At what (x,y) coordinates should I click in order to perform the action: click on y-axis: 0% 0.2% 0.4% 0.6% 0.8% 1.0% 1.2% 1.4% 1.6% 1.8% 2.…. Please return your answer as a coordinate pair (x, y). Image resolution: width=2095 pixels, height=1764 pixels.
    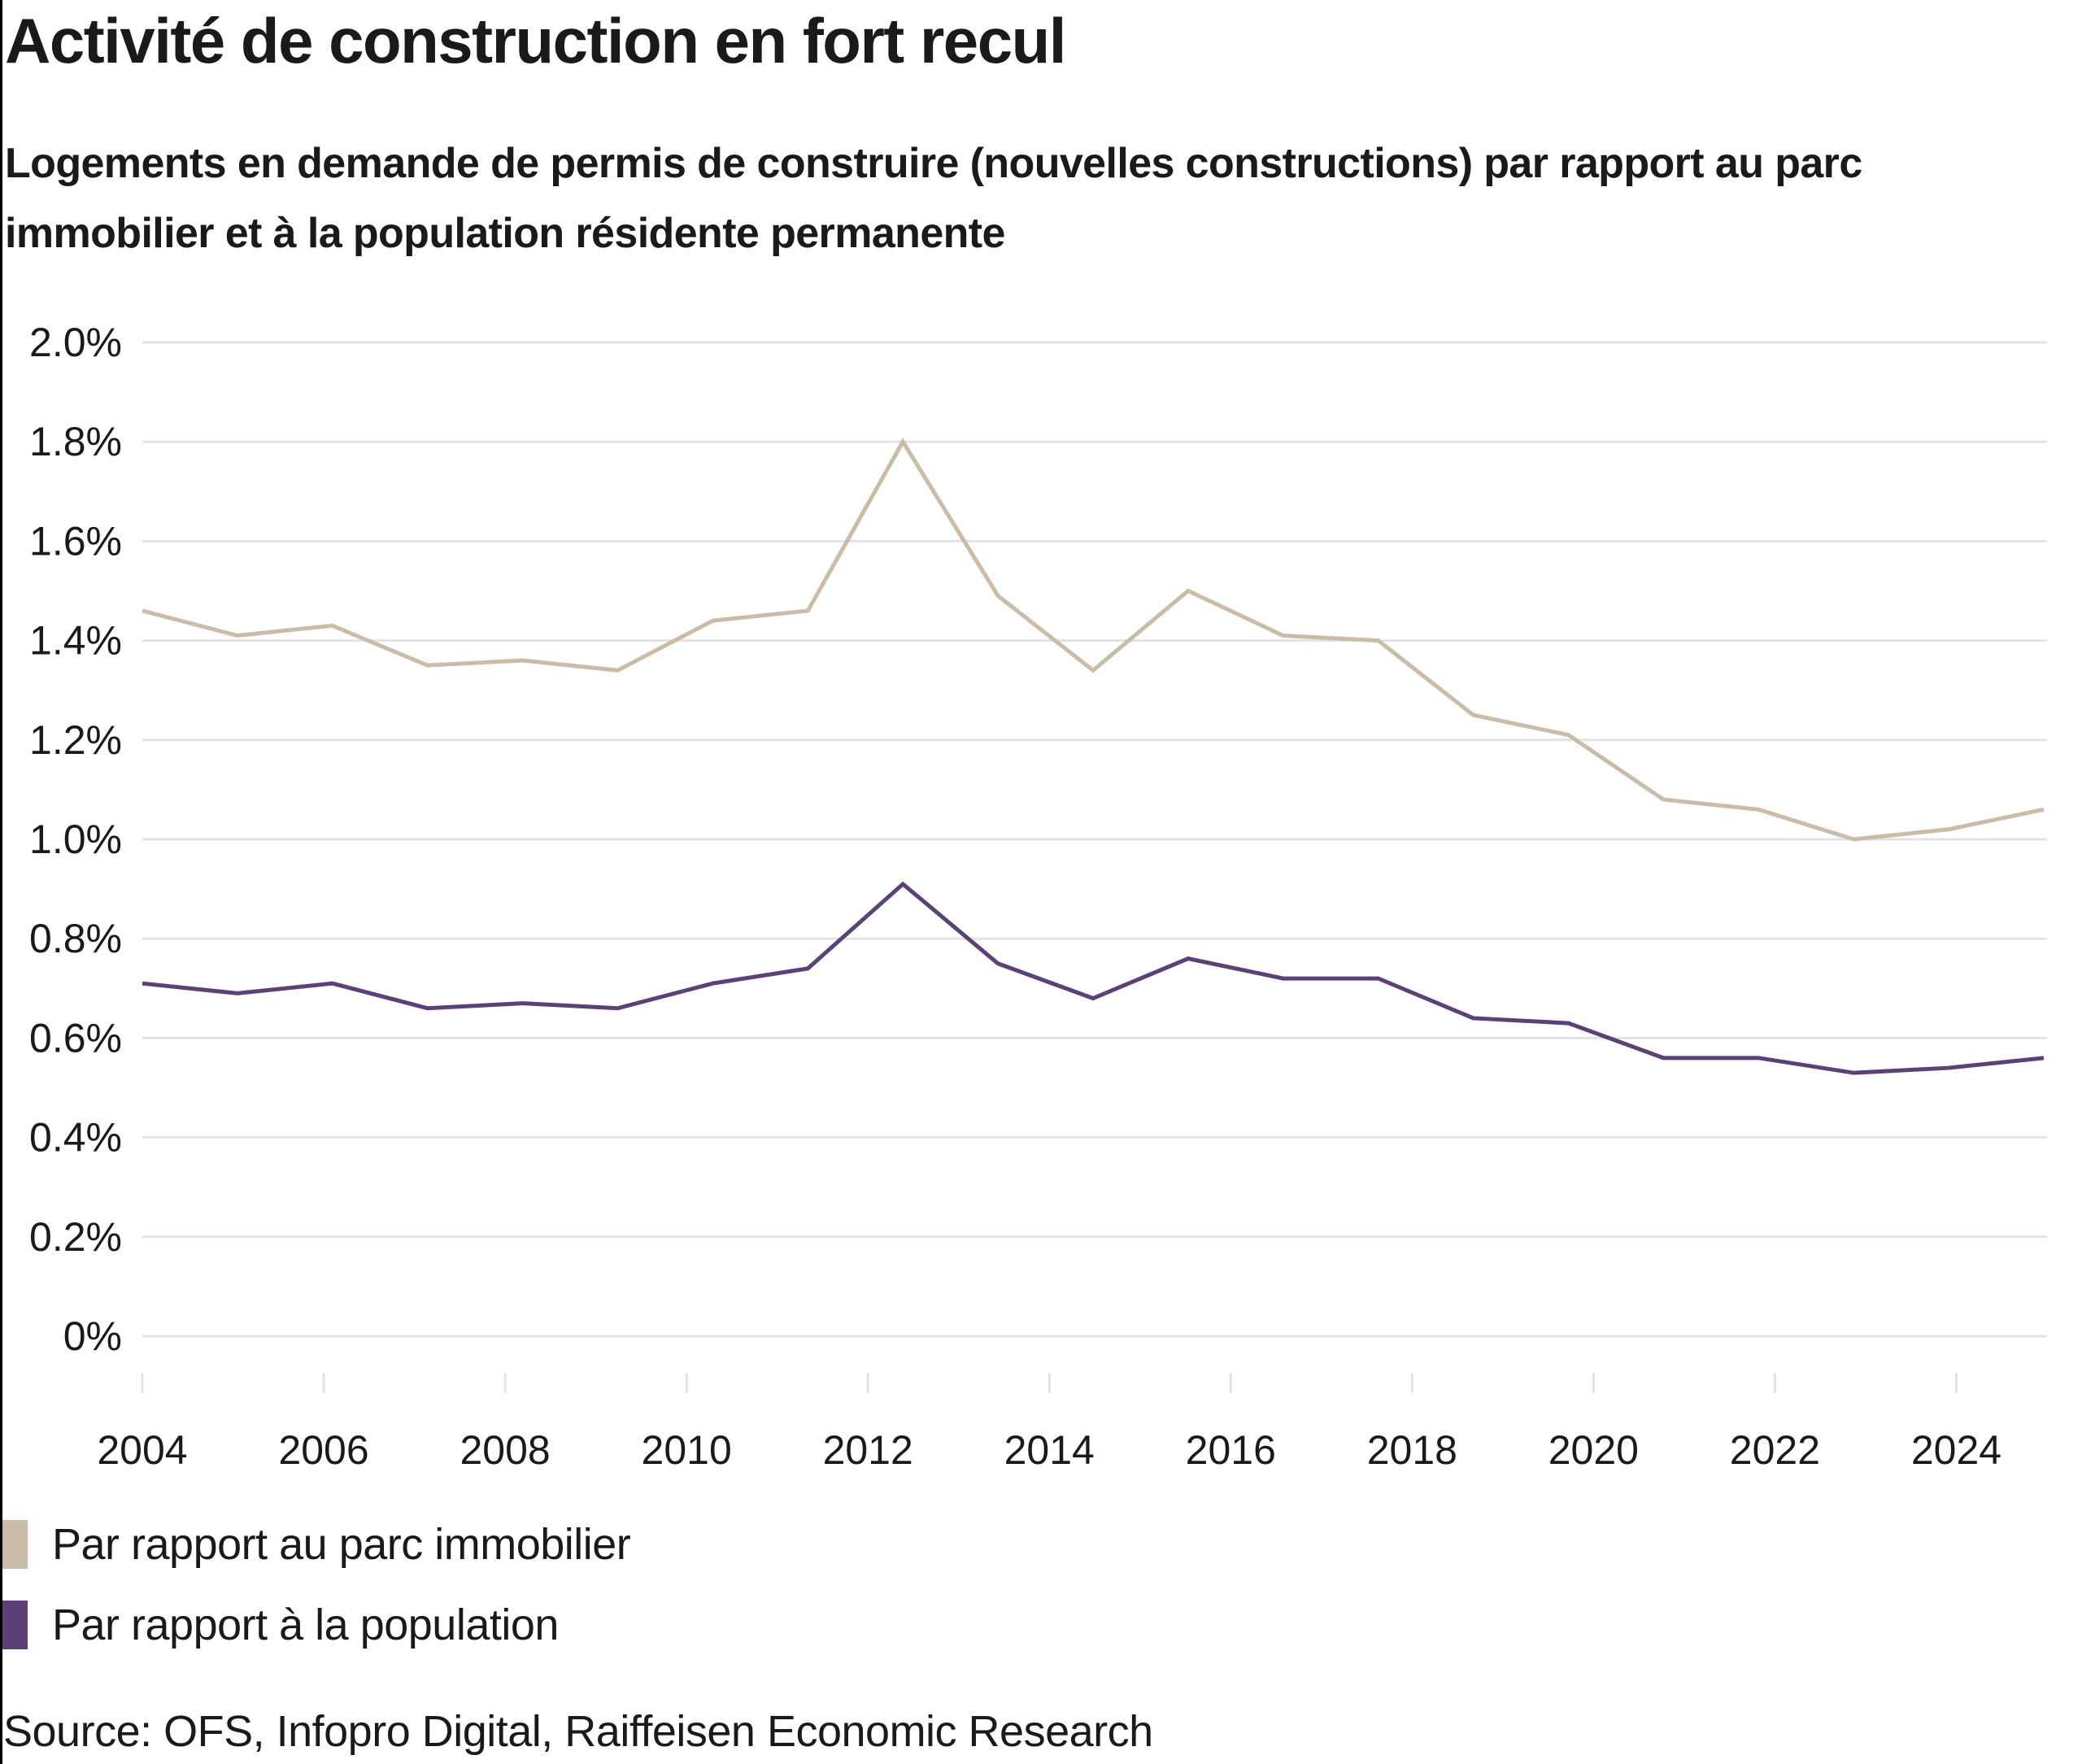
    Looking at the image, I should click on (75, 839).